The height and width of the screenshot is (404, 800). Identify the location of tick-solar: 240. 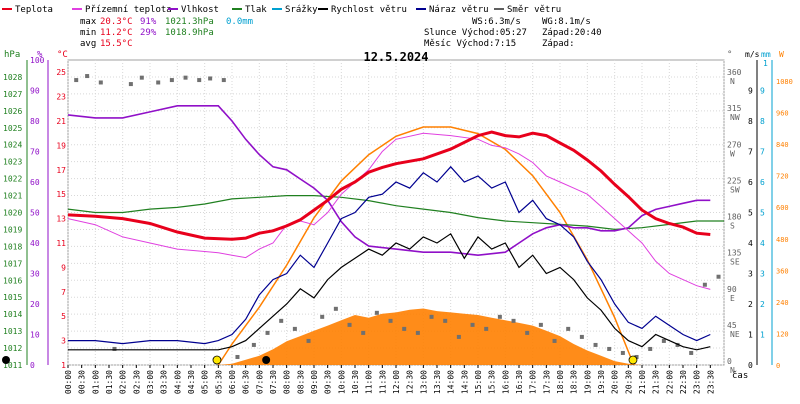
(782, 303).